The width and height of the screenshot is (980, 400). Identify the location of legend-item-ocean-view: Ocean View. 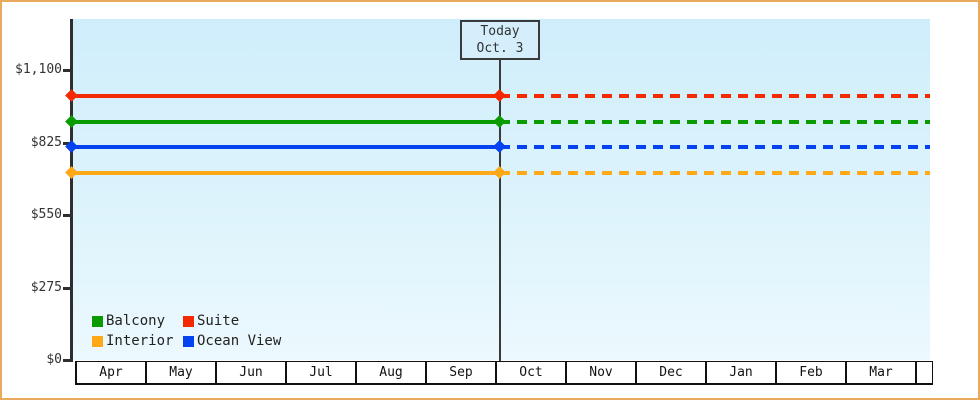
(232, 341).